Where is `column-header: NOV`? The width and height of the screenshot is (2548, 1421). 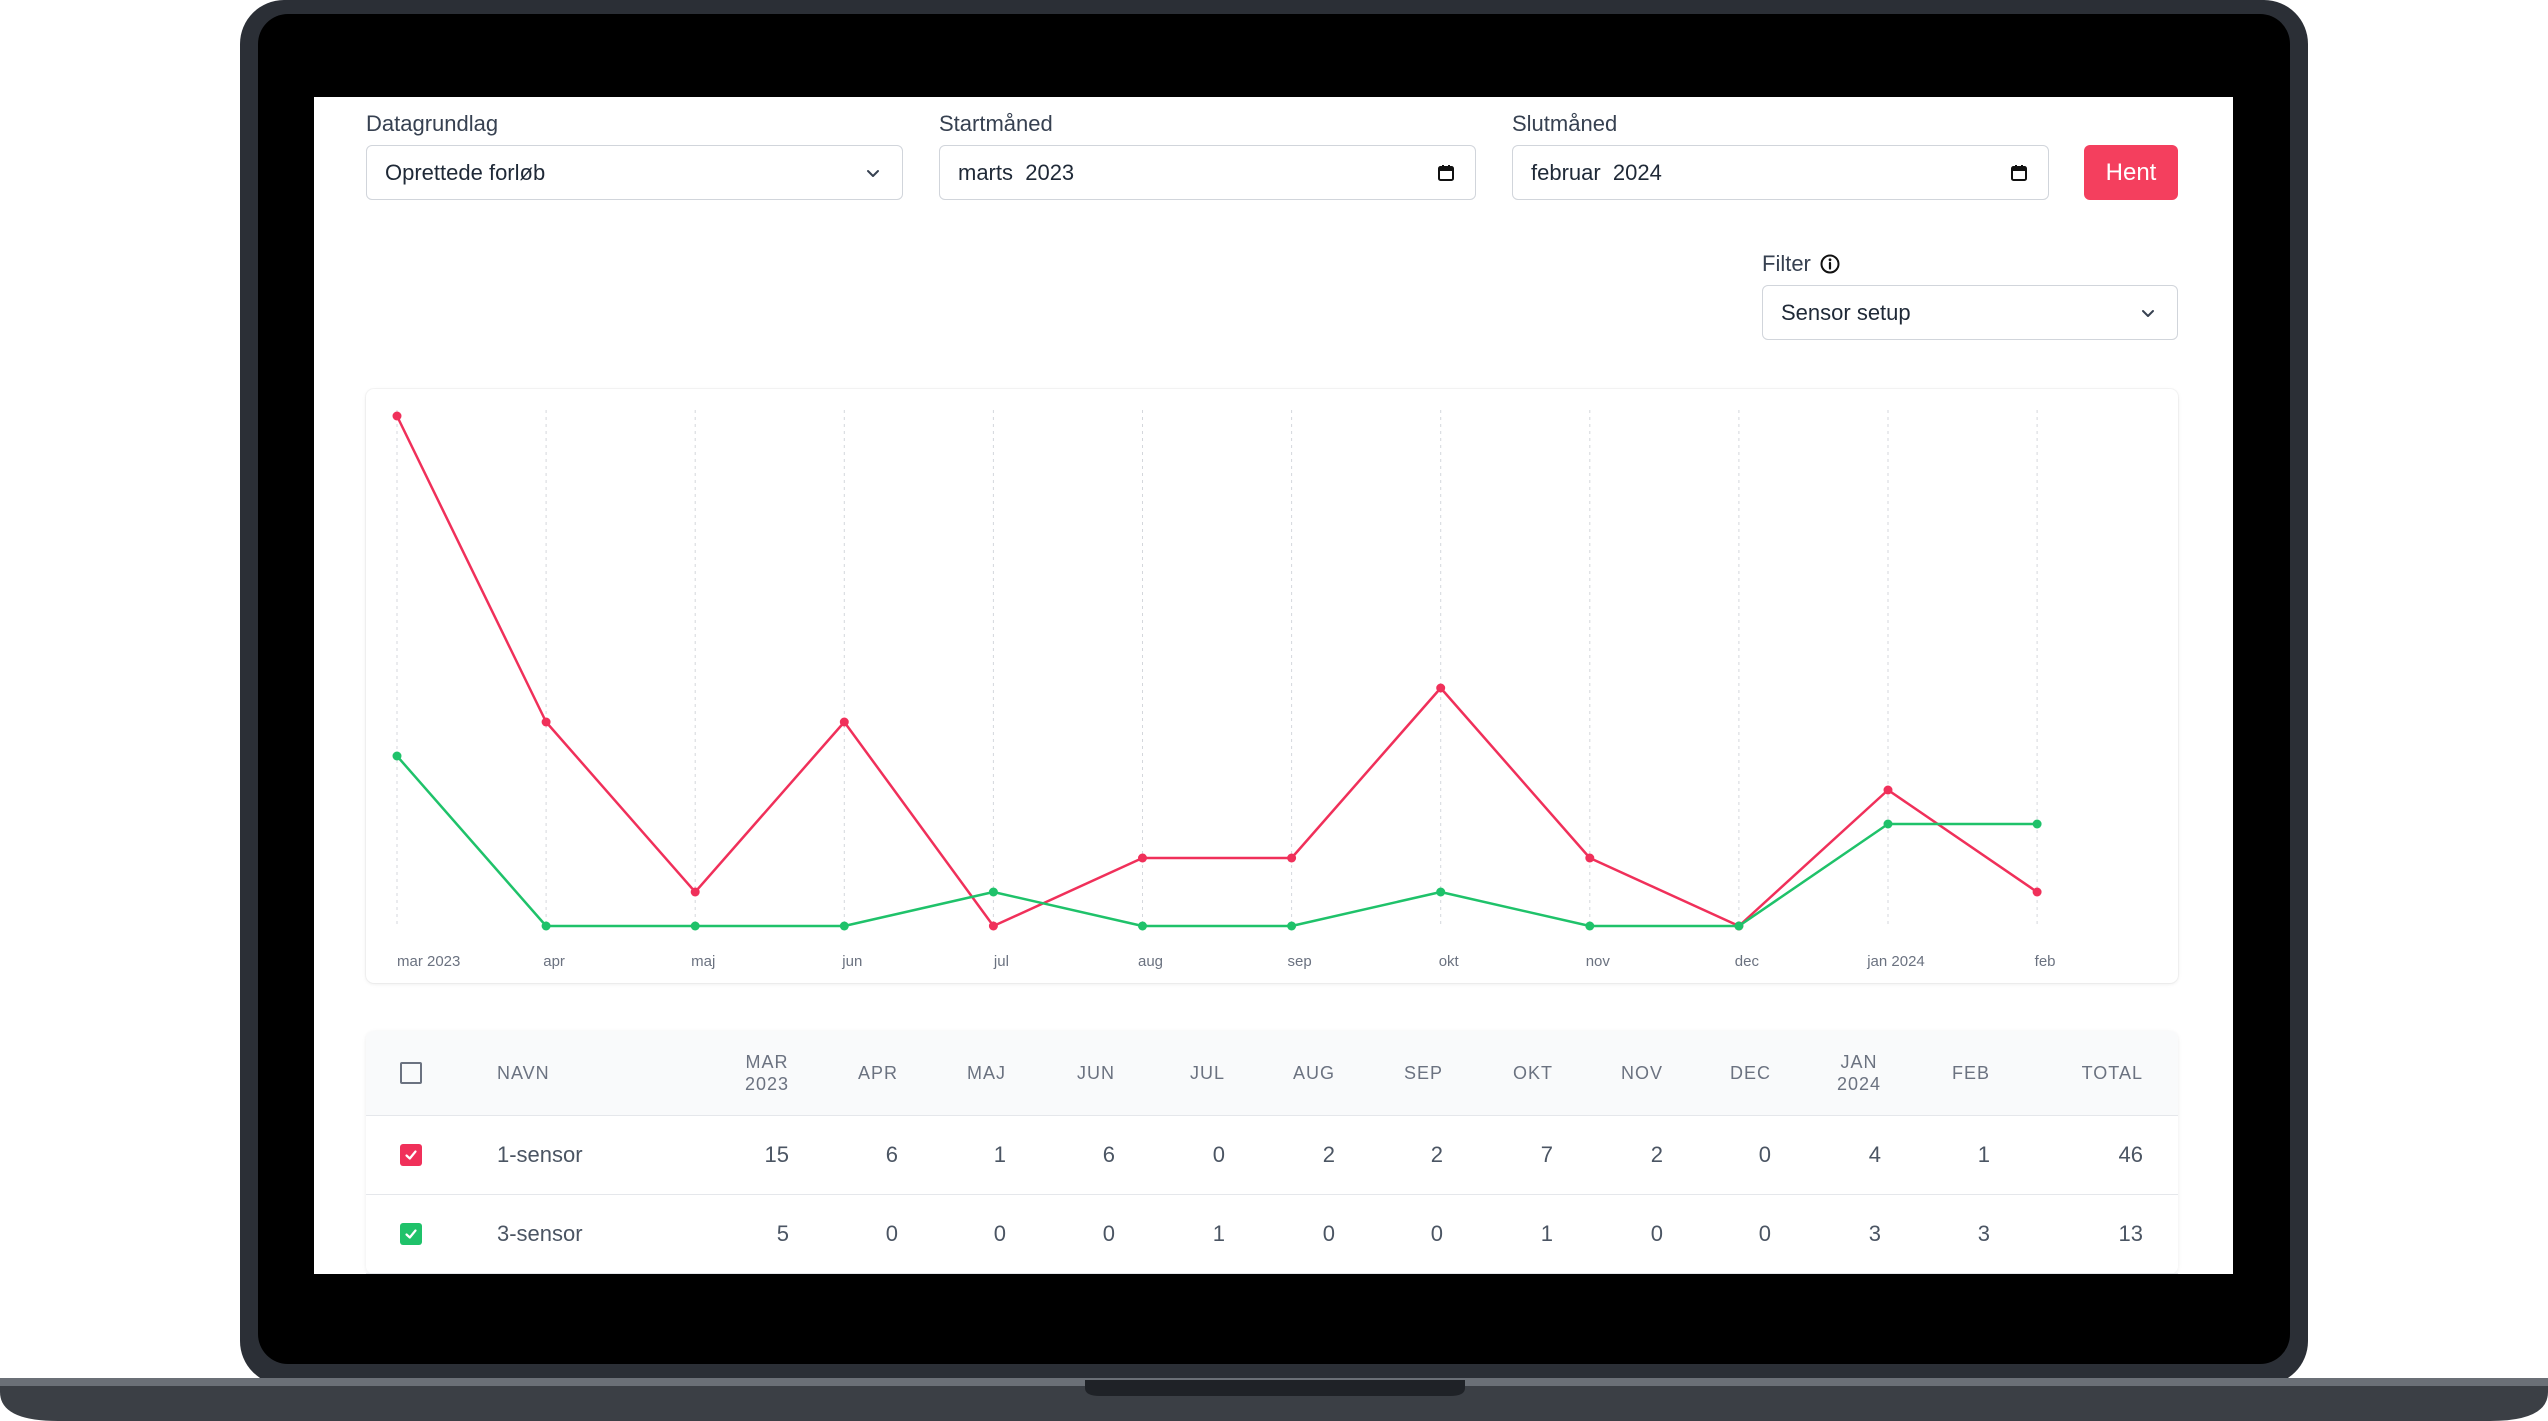 column-header: NOV is located at coordinates (1642, 1073).